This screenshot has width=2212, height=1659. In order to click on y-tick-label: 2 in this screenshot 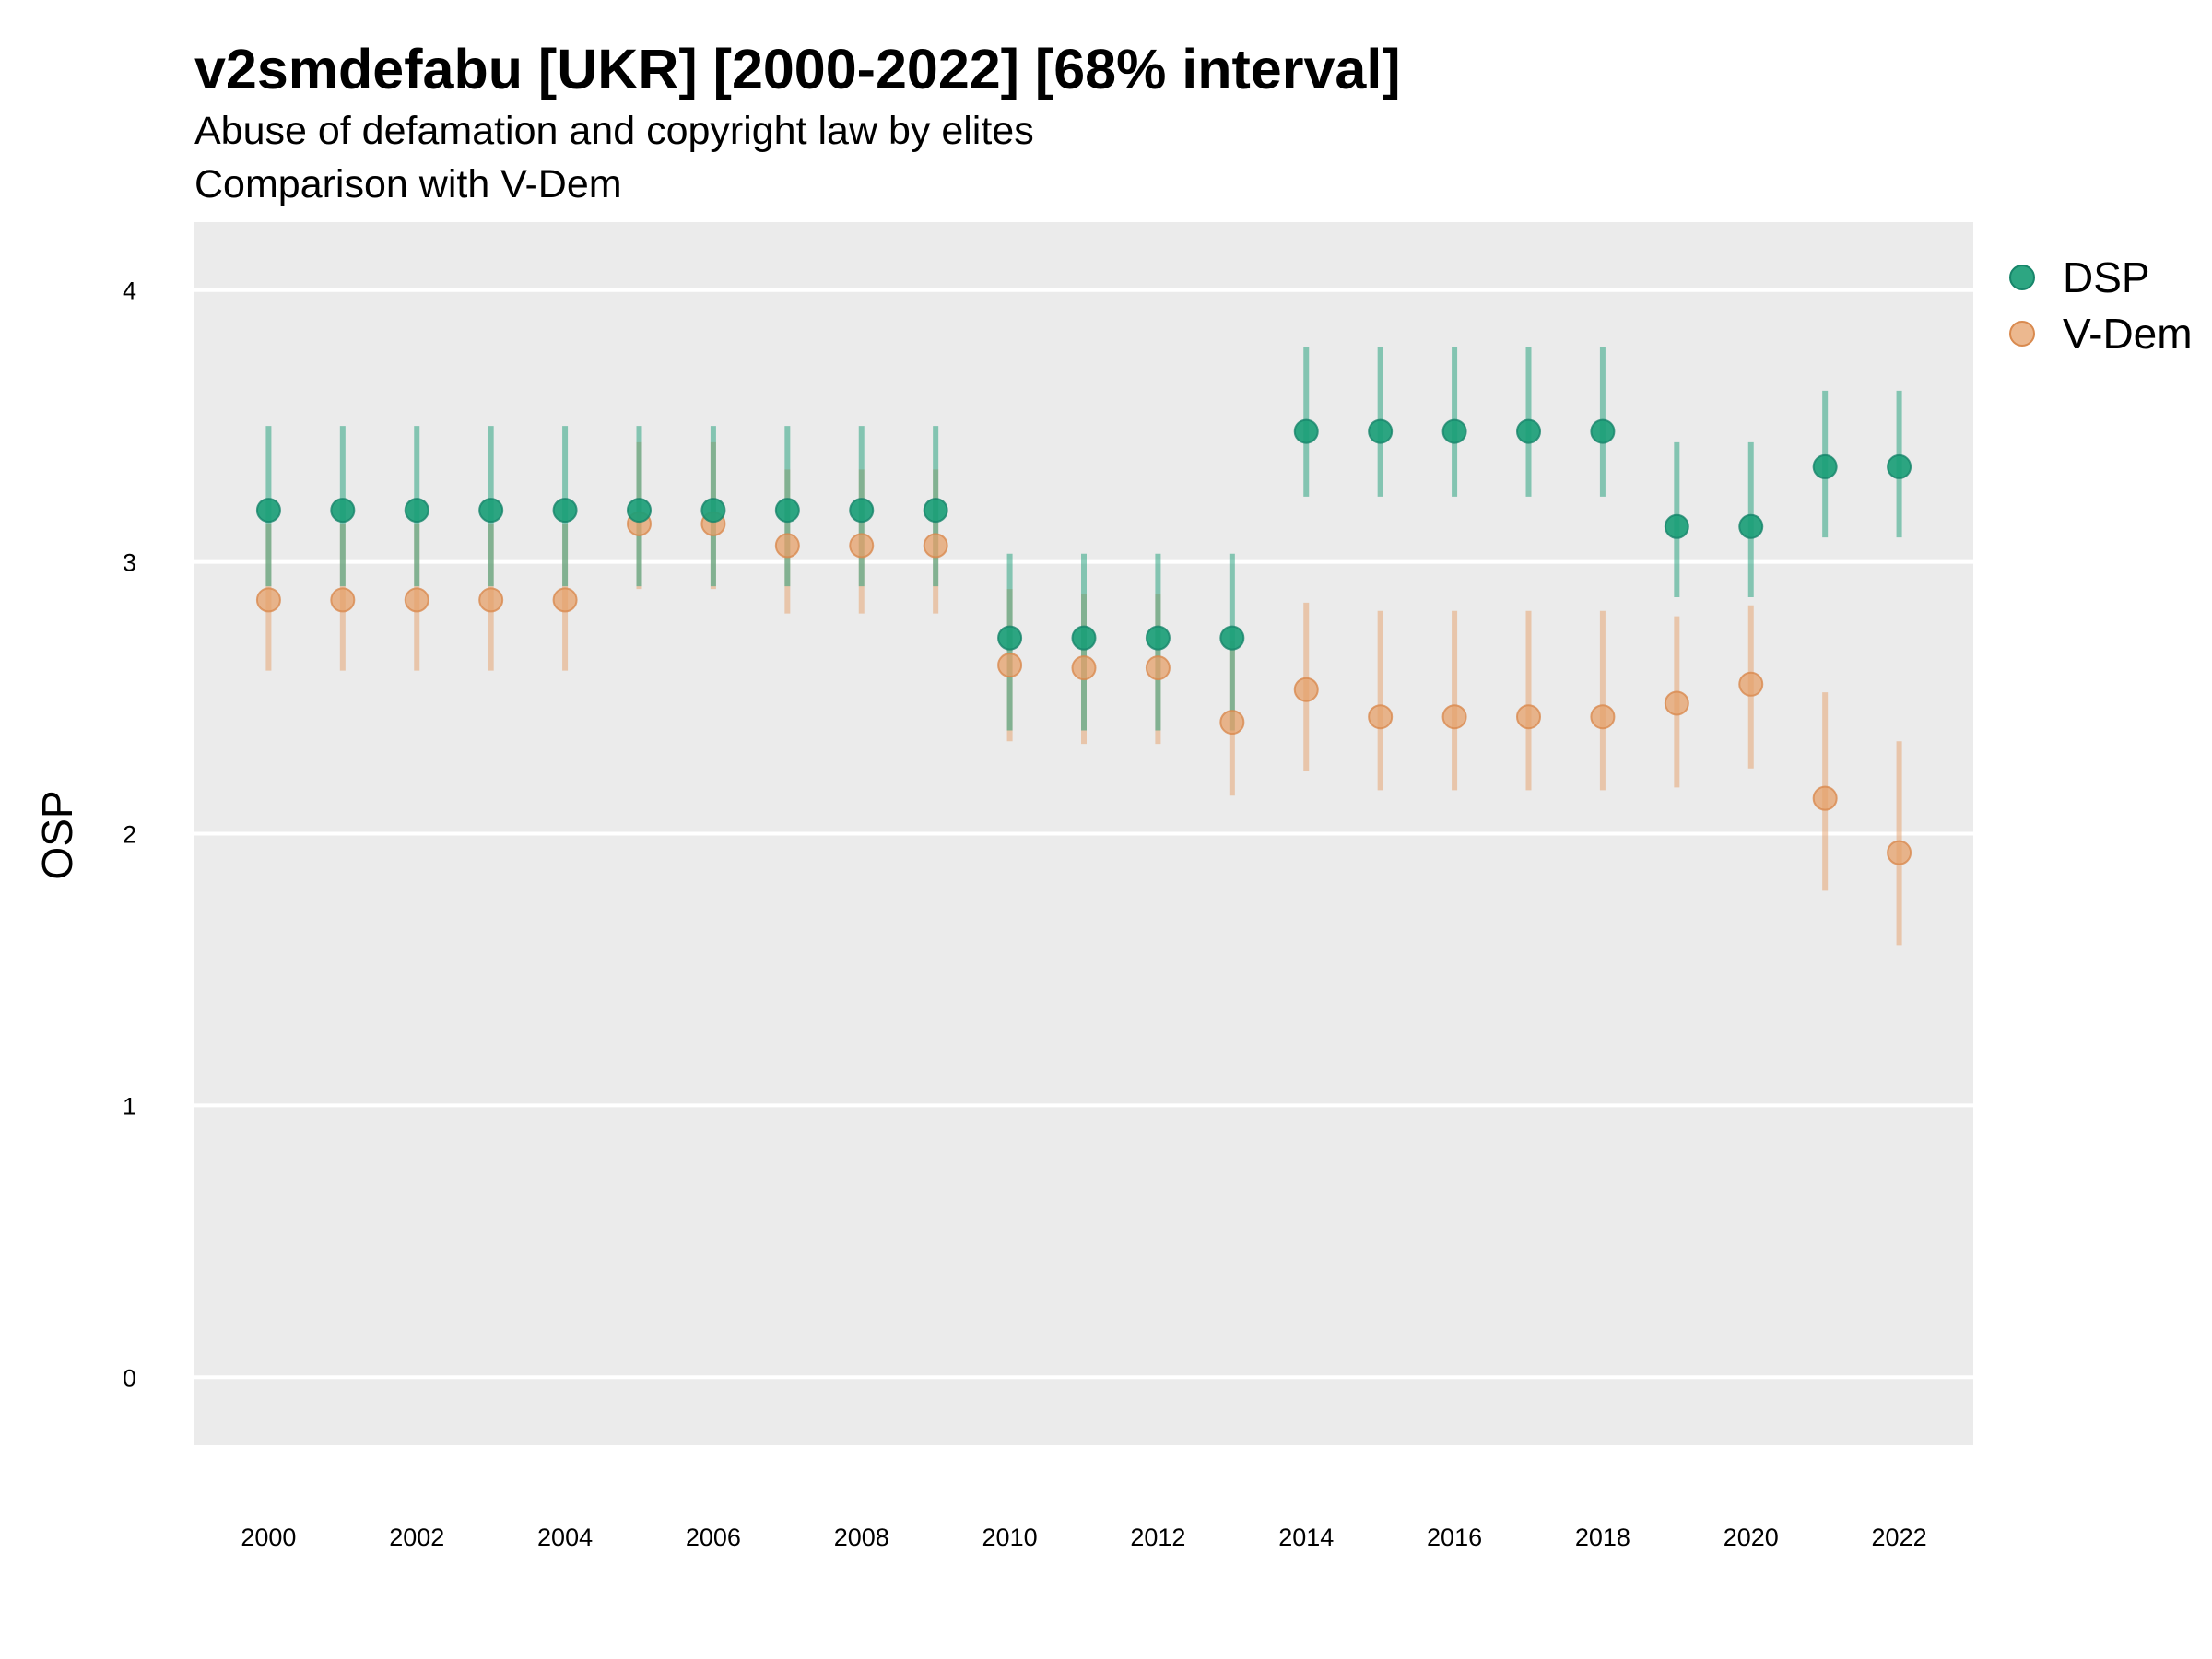, I will do `click(129, 835)`.